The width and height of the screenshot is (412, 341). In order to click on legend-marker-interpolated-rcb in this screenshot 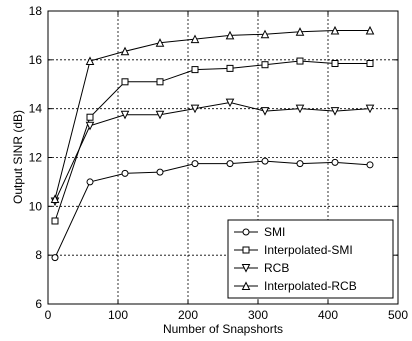, I will do `click(246, 285)`.